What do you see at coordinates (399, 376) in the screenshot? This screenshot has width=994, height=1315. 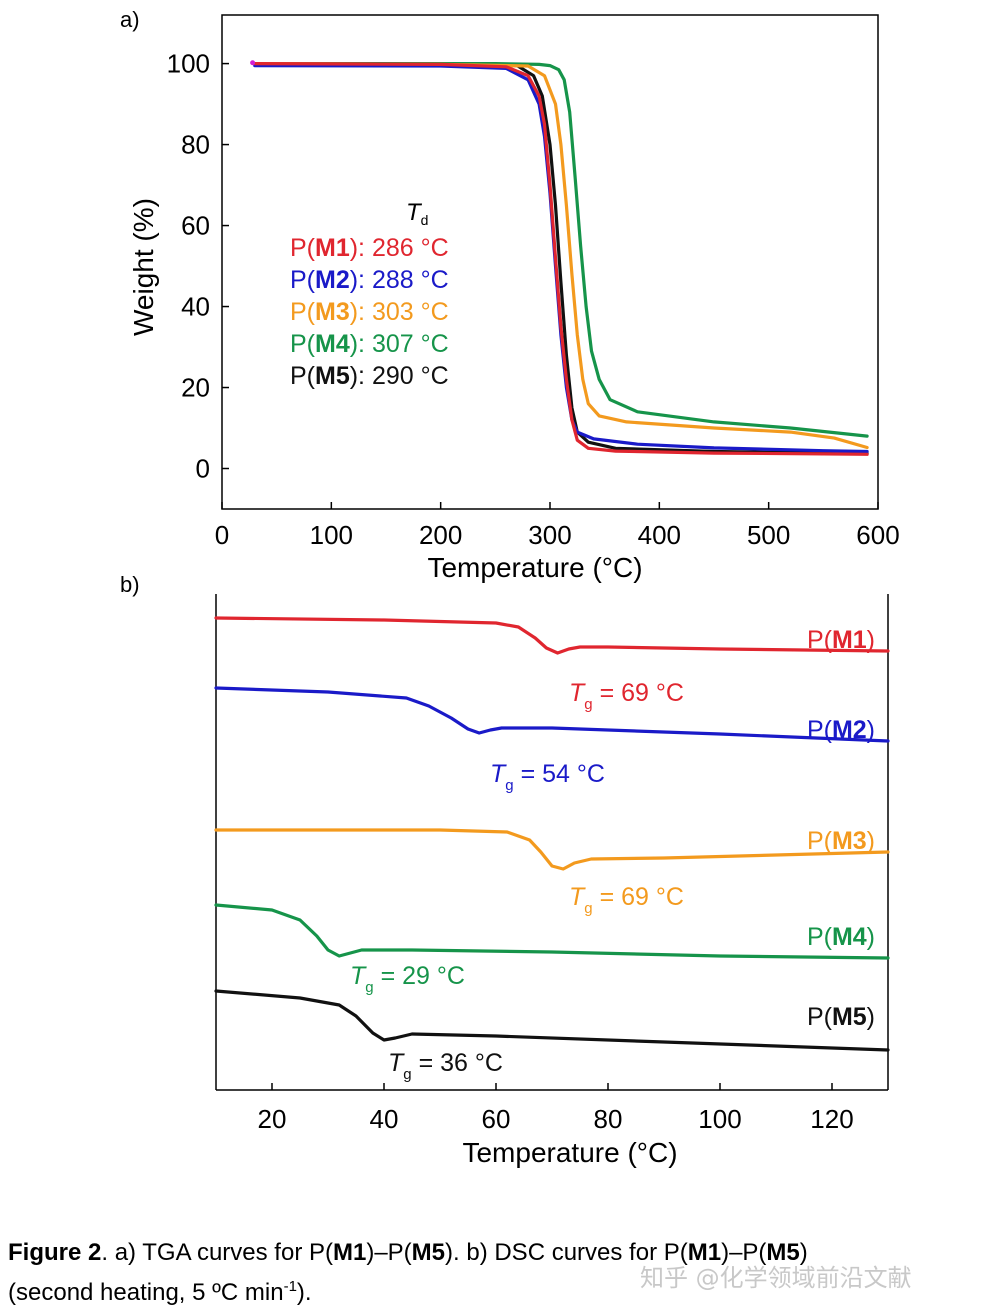 I see `legend-entry-text: ): 290 °C` at bounding box center [399, 376].